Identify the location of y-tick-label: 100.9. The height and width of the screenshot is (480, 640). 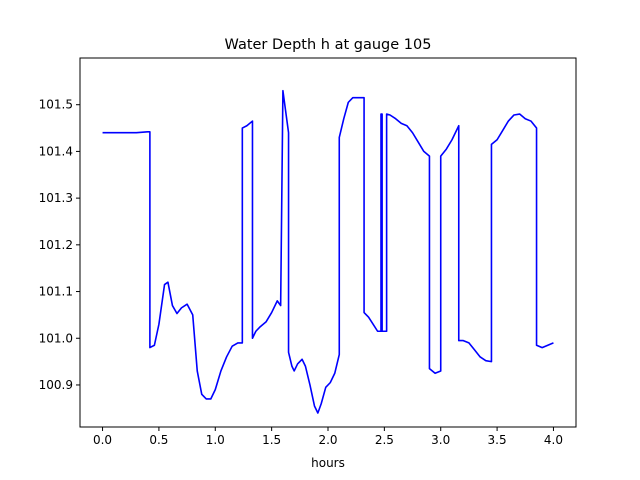
(56, 385).